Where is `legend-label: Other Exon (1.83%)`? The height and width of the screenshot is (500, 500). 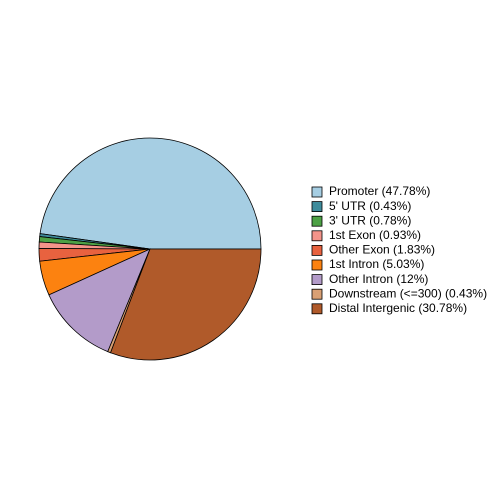
legend-label: Other Exon (1.83%) is located at coordinates (382, 250).